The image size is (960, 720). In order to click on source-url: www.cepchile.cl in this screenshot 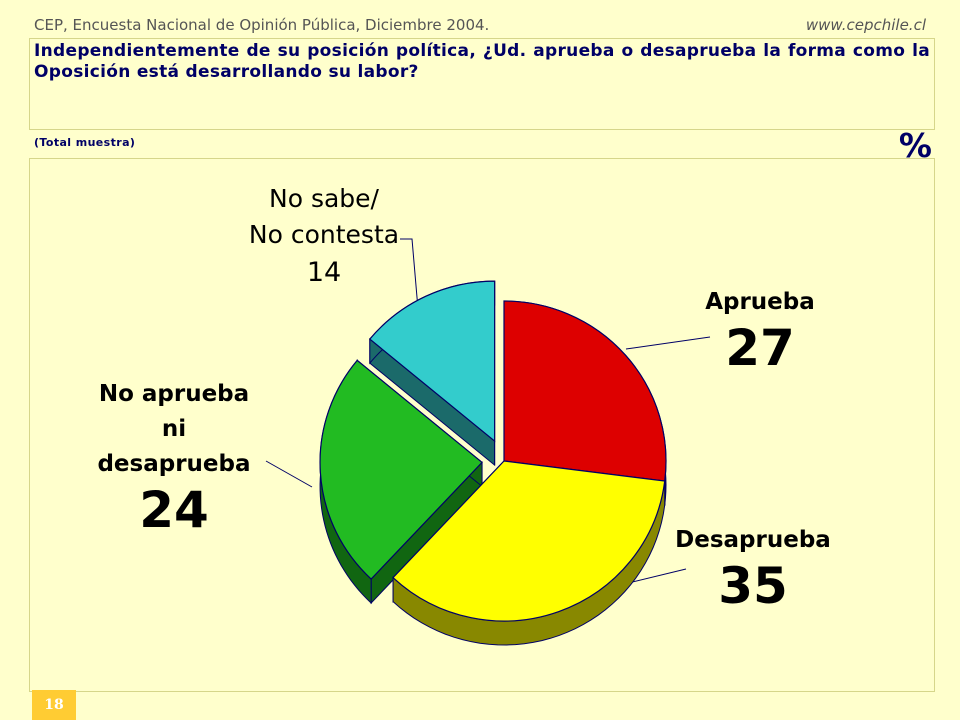, I will do `click(865, 25)`.